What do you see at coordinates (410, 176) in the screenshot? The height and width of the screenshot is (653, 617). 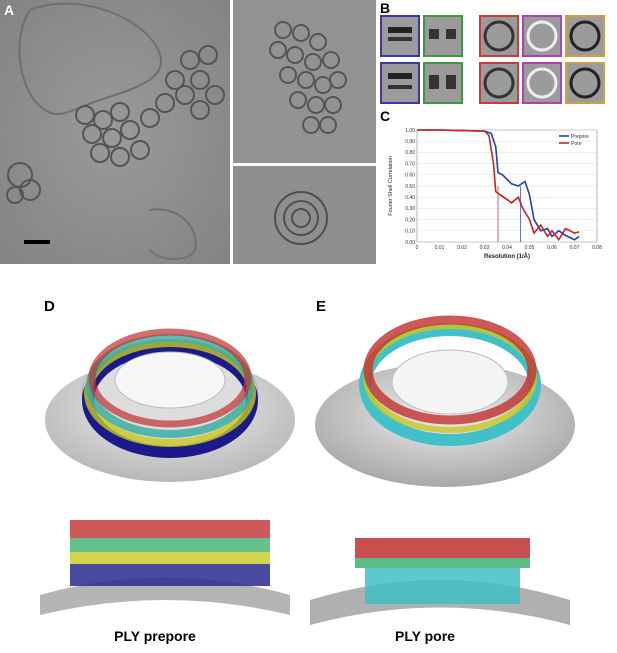 I see `y-tick-label: 0.60` at bounding box center [410, 176].